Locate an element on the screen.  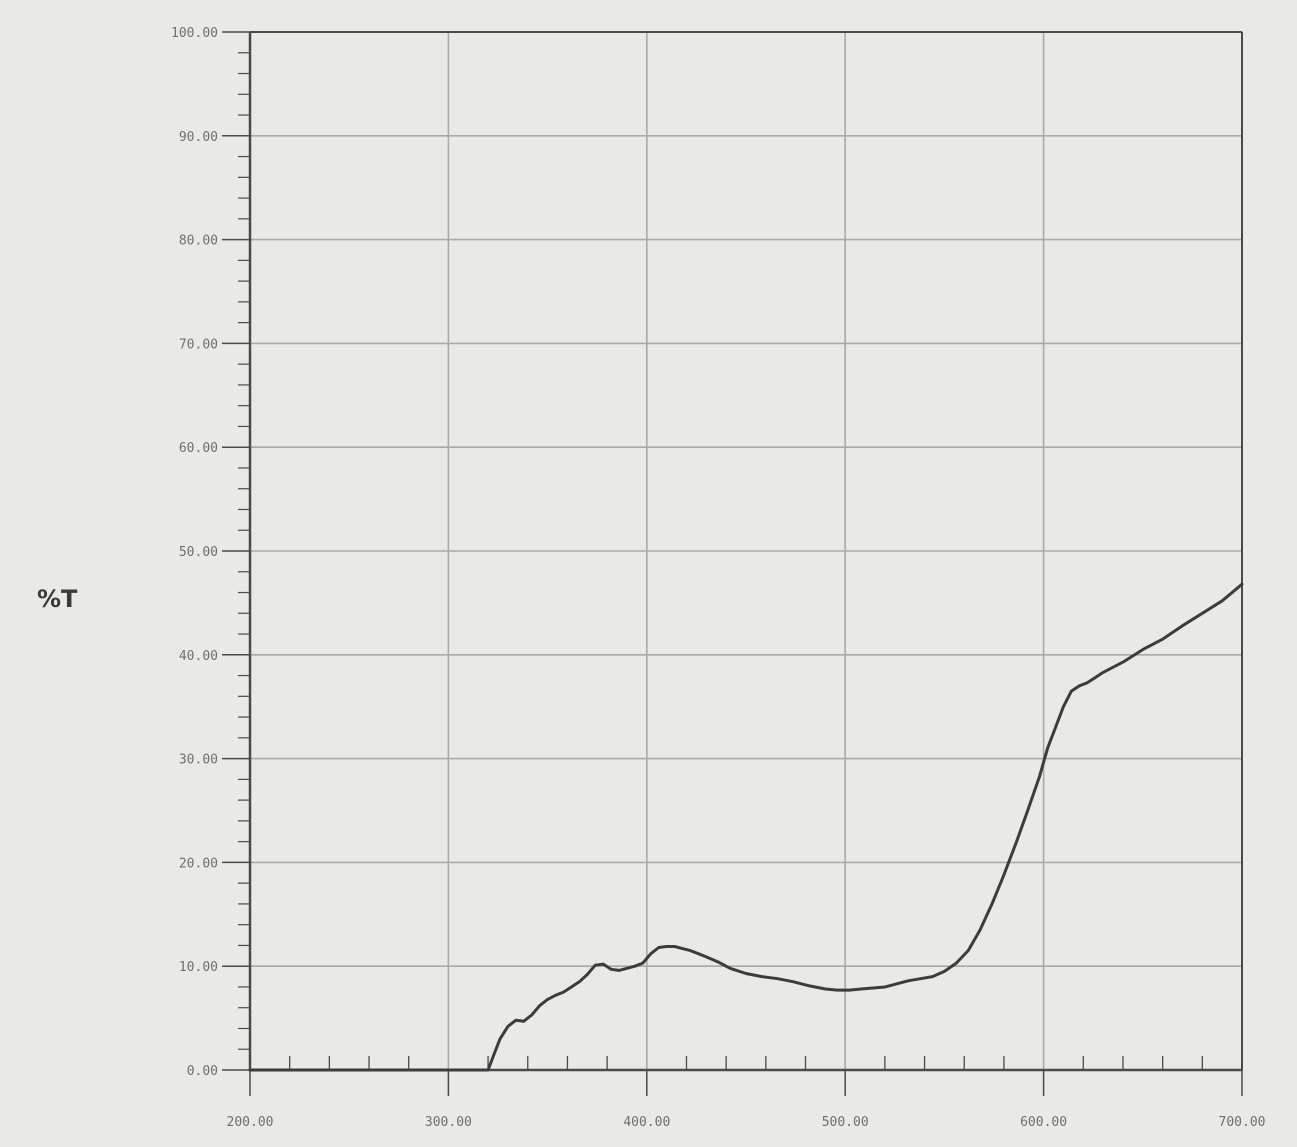
x-tick-label: 400.00 is located at coordinates (646, 1122).